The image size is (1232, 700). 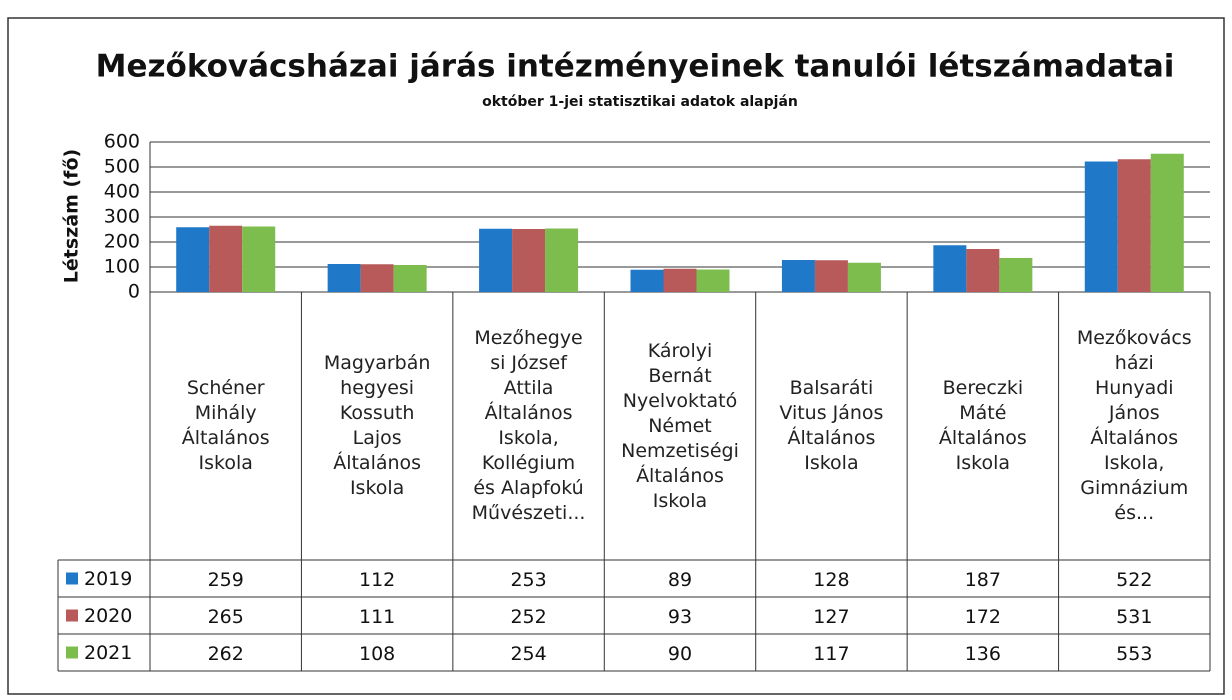 I want to click on table-value: 522, so click(x=1134, y=580).